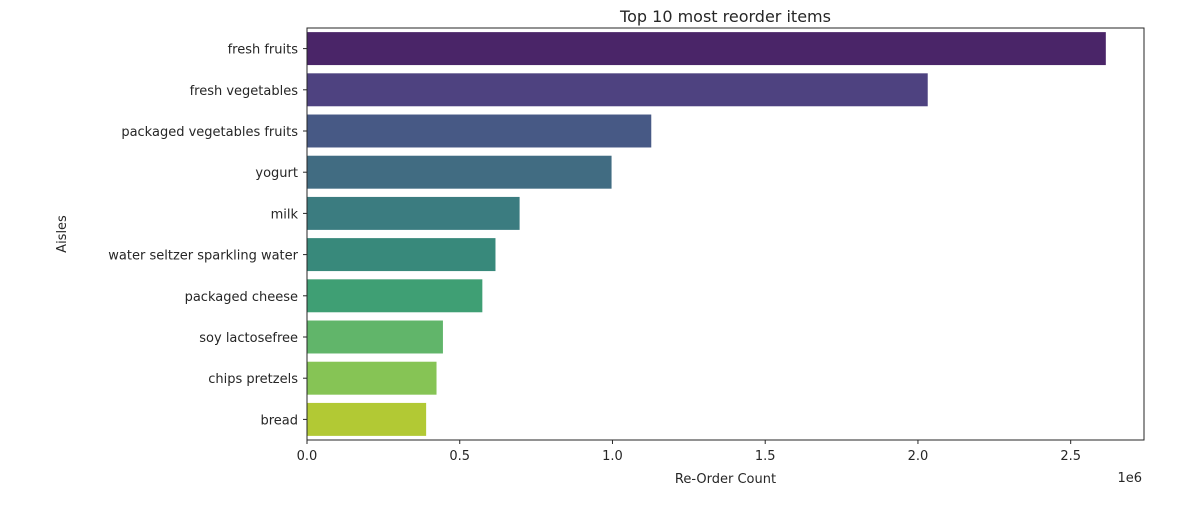 The image size is (1198, 510). I want to click on bar-water-seltzer-sparkling-water, so click(401, 255).